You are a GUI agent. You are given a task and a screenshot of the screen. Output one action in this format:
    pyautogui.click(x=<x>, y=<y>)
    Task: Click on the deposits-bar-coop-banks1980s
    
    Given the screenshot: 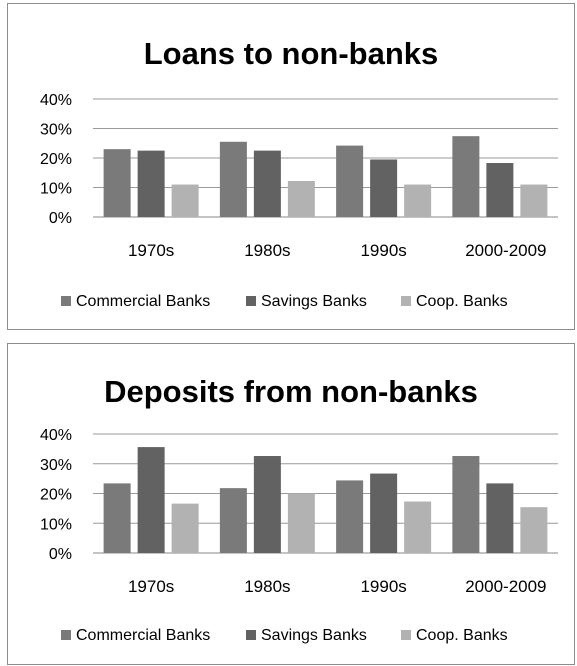 What is the action you would take?
    pyautogui.click(x=301, y=523)
    